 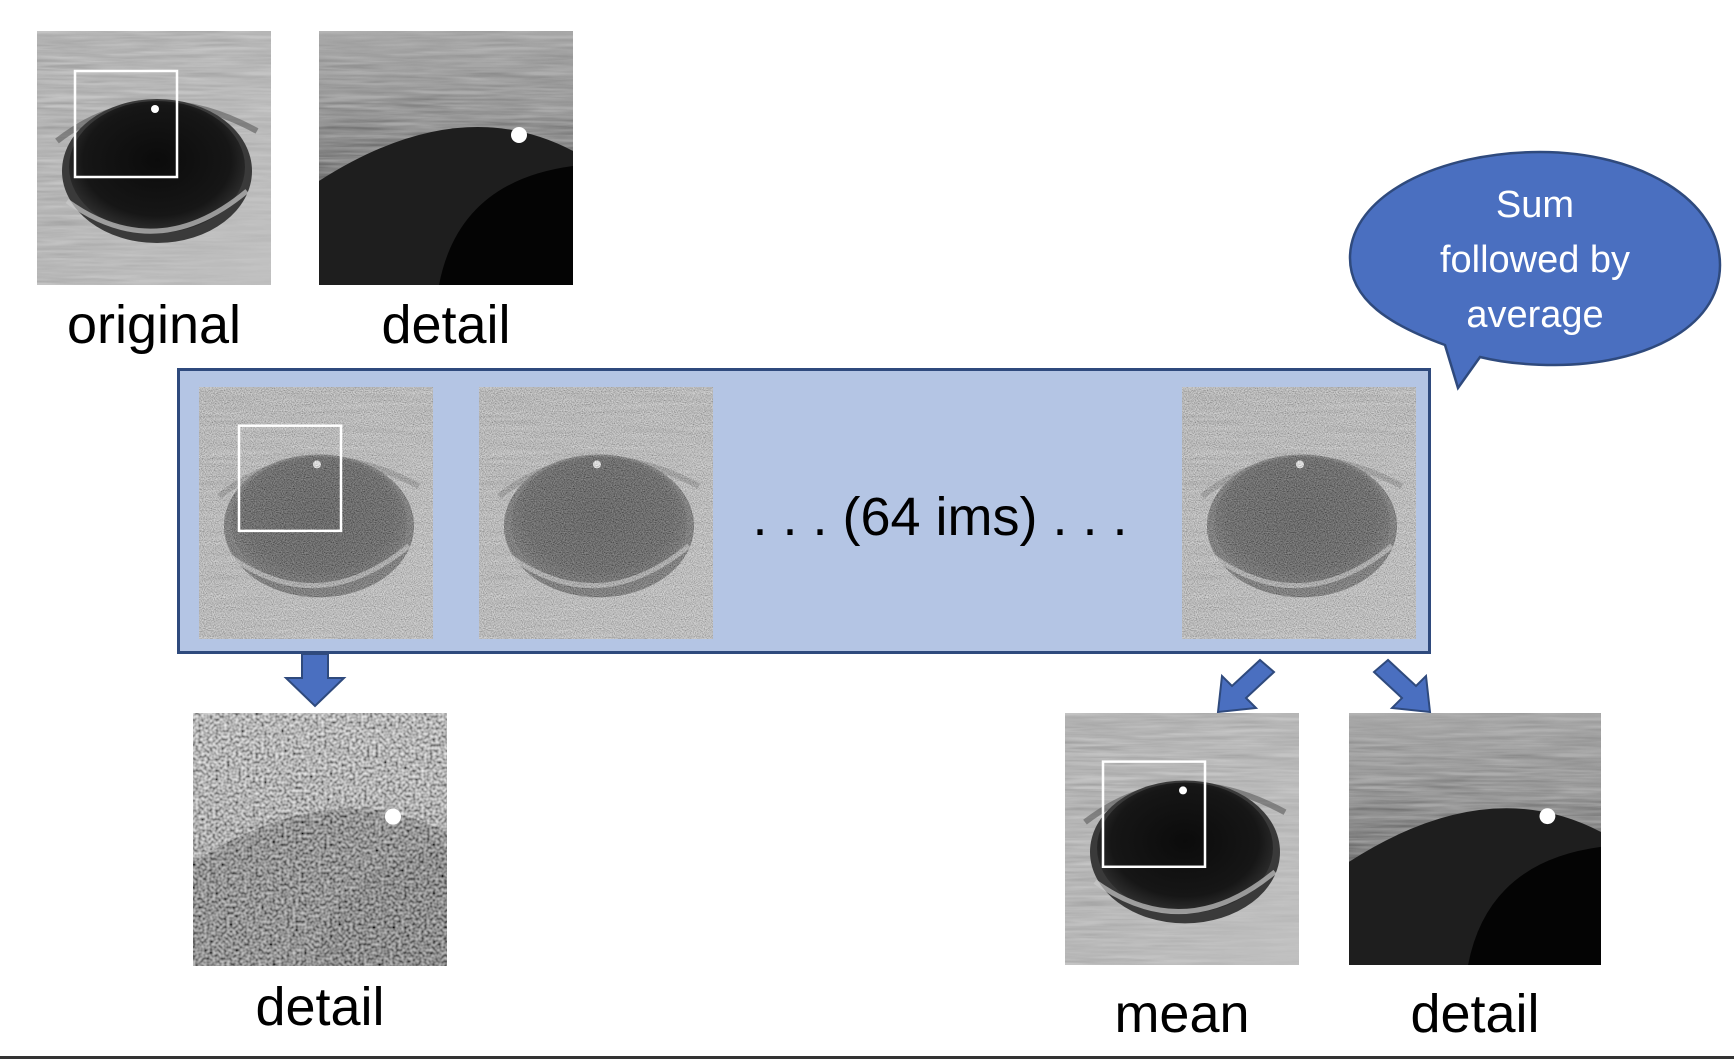 What do you see at coordinates (1182, 839) in the screenshot?
I see `mean-image` at bounding box center [1182, 839].